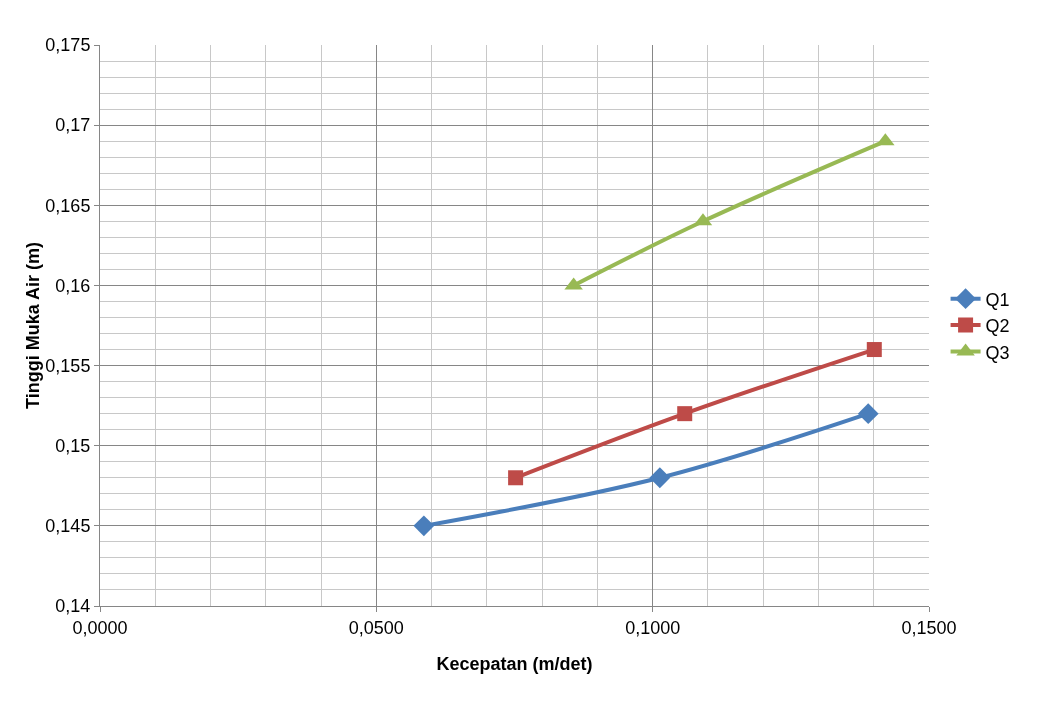 The image size is (1059, 716). I want to click on y-tick-label: 0,17, so click(73, 125).